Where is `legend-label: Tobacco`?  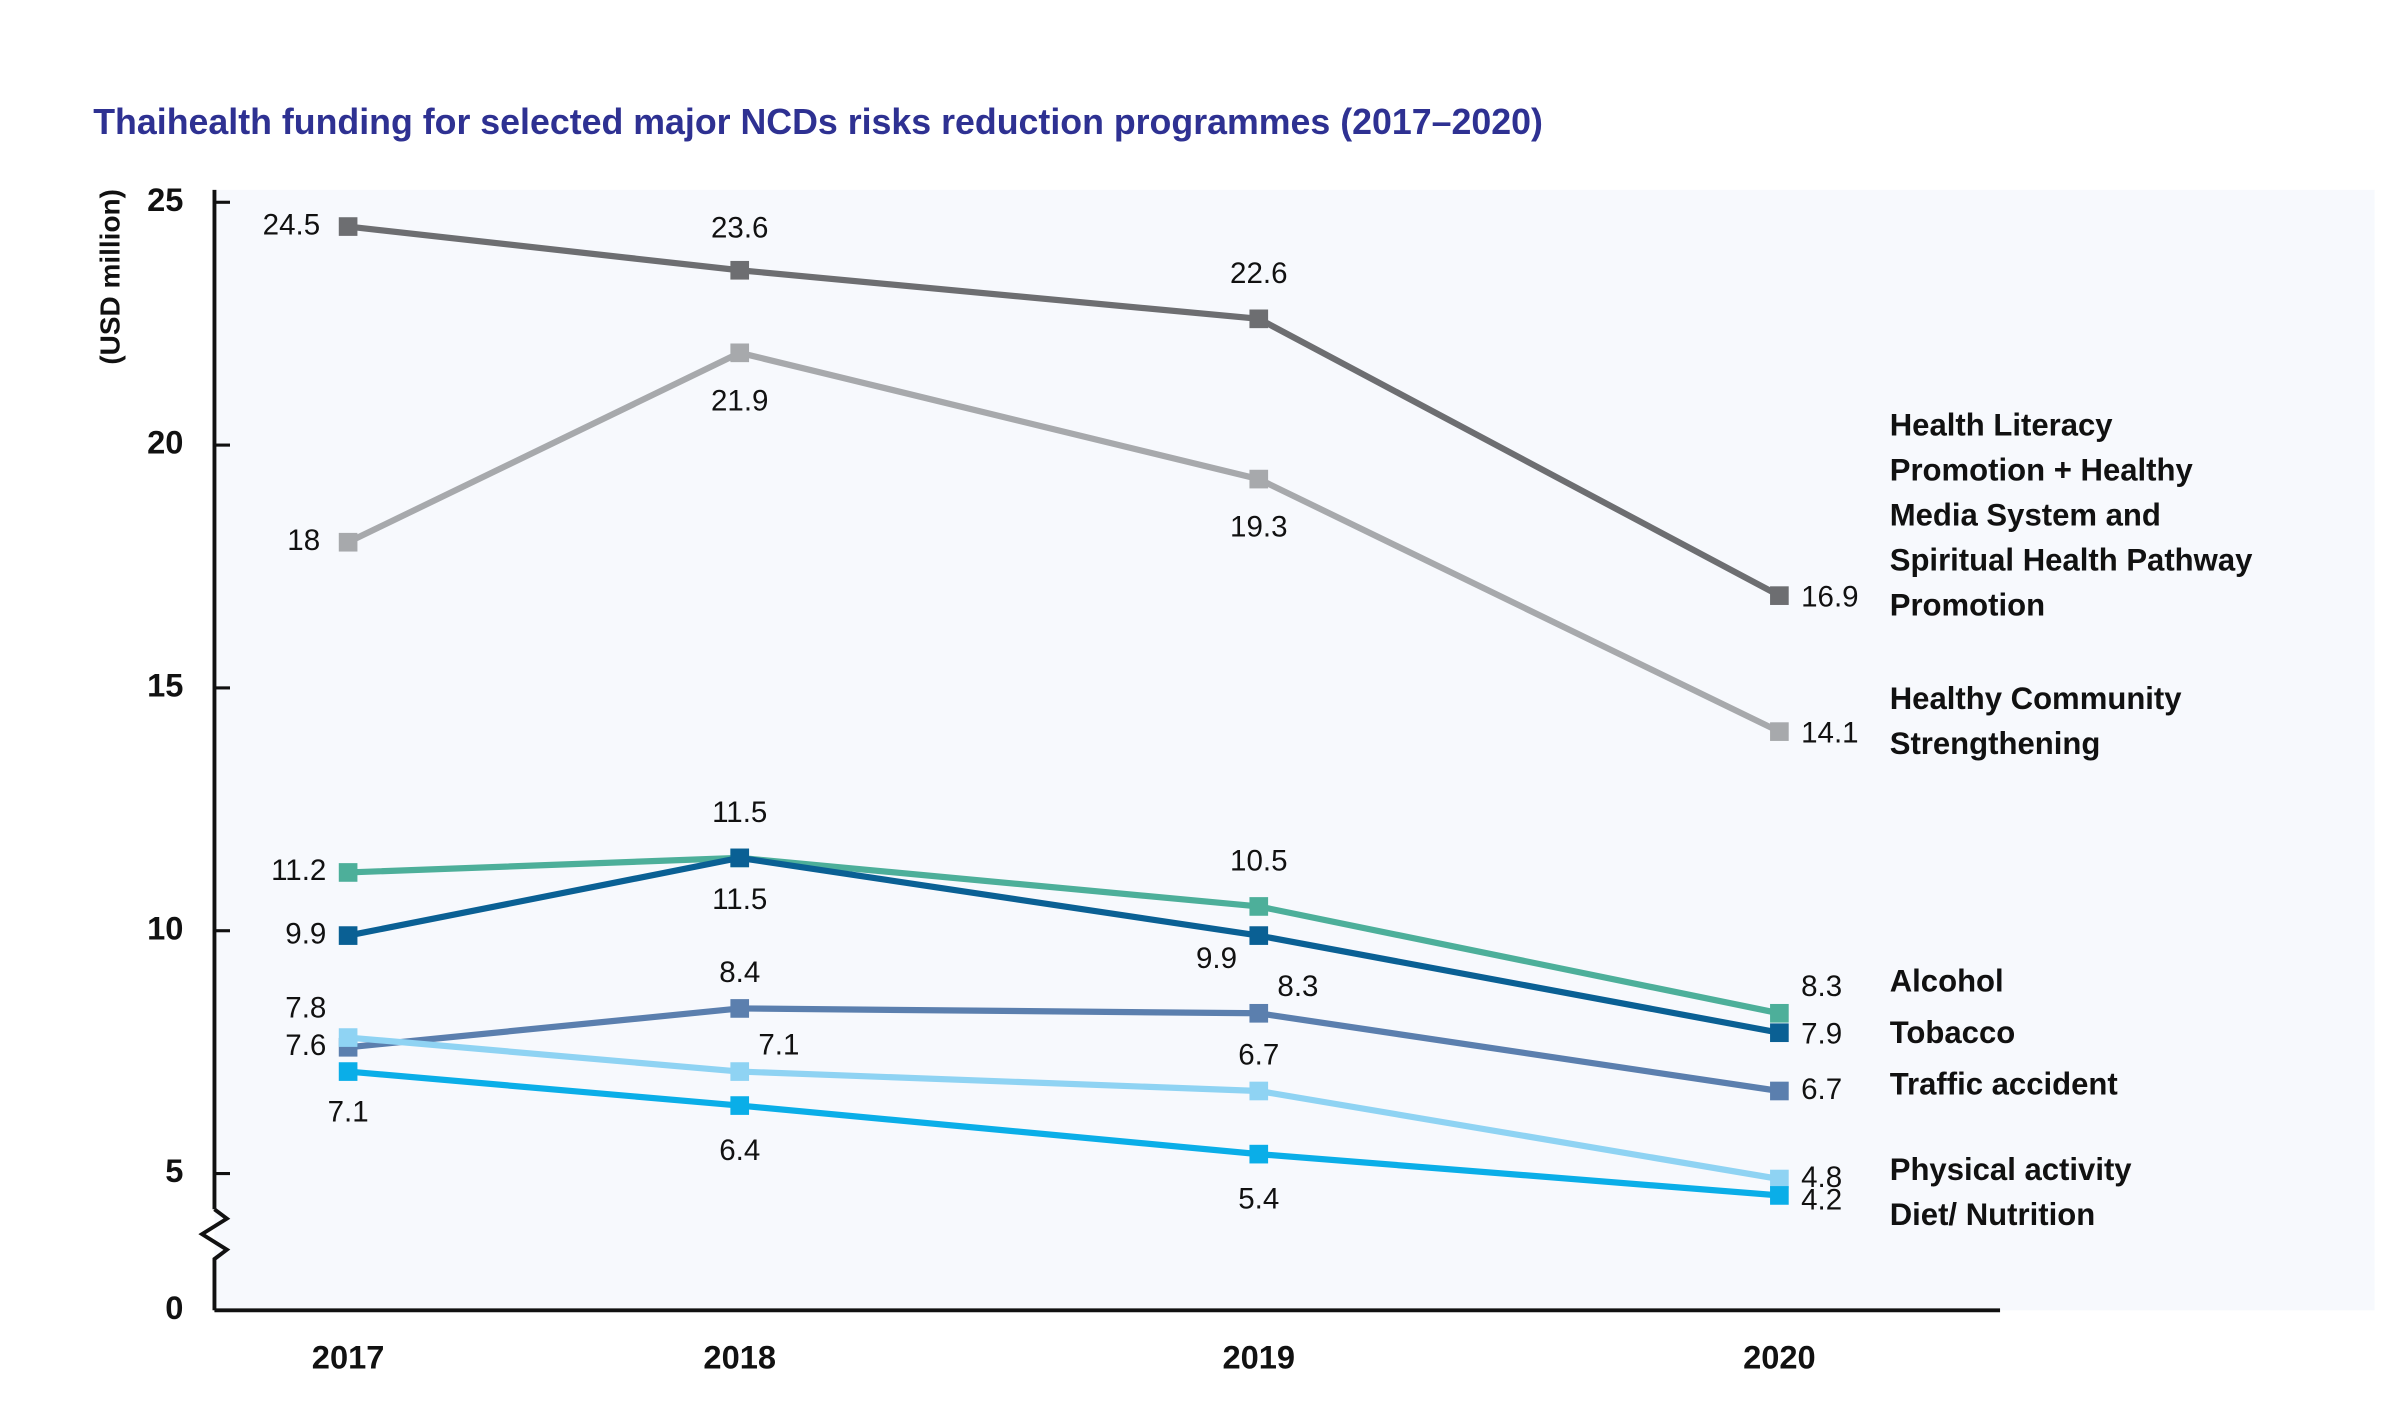 legend-label: Tobacco is located at coordinates (1952, 1033).